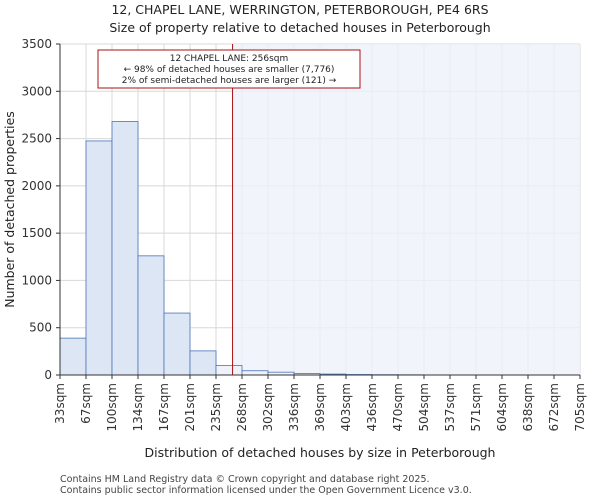 The image size is (600, 500). Describe the element at coordinates (203, 363) in the screenshot. I see `bar-201sqm` at that location.